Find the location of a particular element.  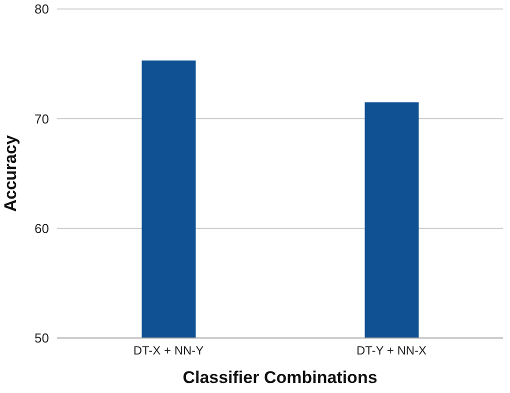

x-tick-label: DT-X + NN-Y is located at coordinates (168, 351).